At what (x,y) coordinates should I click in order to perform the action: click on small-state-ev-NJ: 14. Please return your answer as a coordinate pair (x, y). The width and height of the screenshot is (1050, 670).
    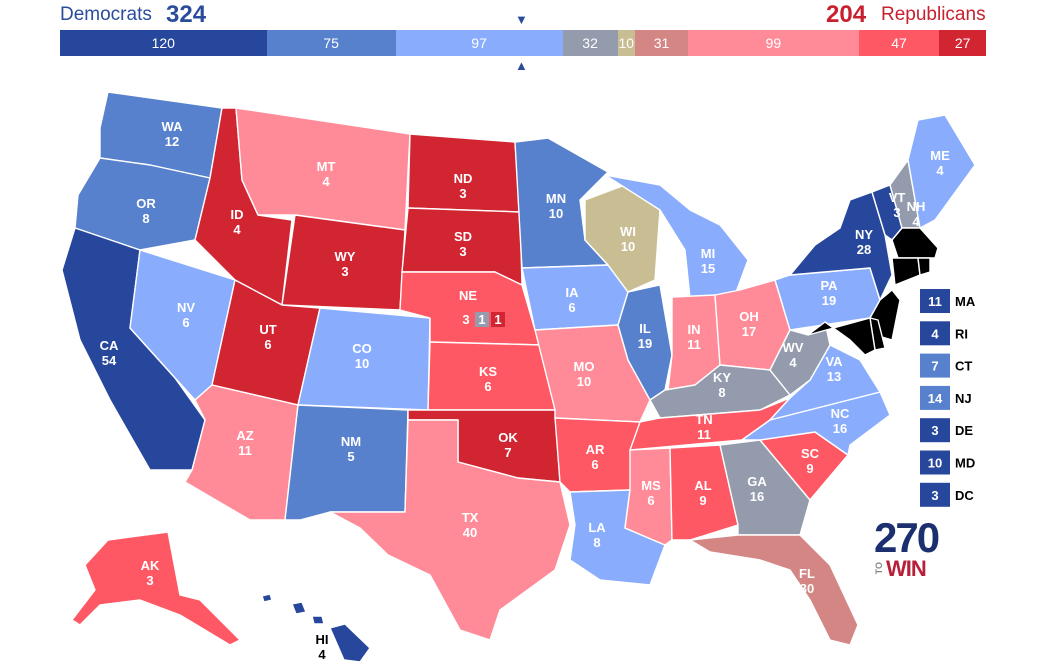
    Looking at the image, I should click on (935, 398).